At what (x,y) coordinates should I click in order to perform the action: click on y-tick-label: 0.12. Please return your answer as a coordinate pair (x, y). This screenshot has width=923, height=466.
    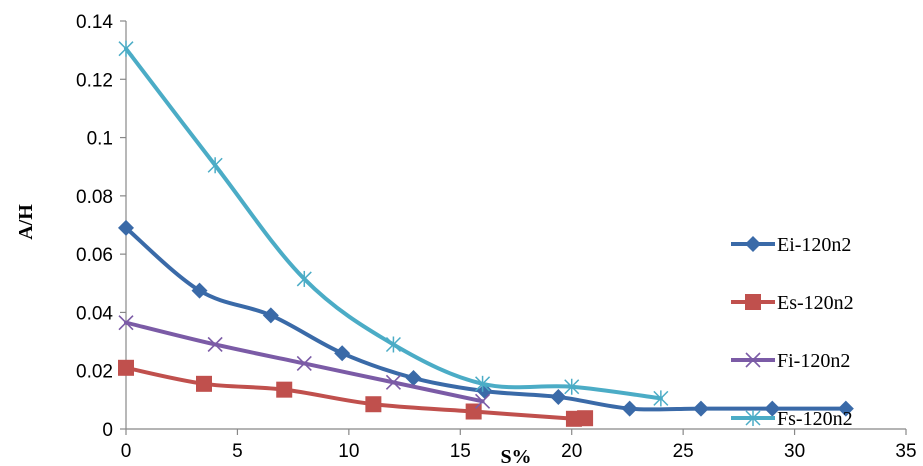
    Looking at the image, I should click on (94, 80).